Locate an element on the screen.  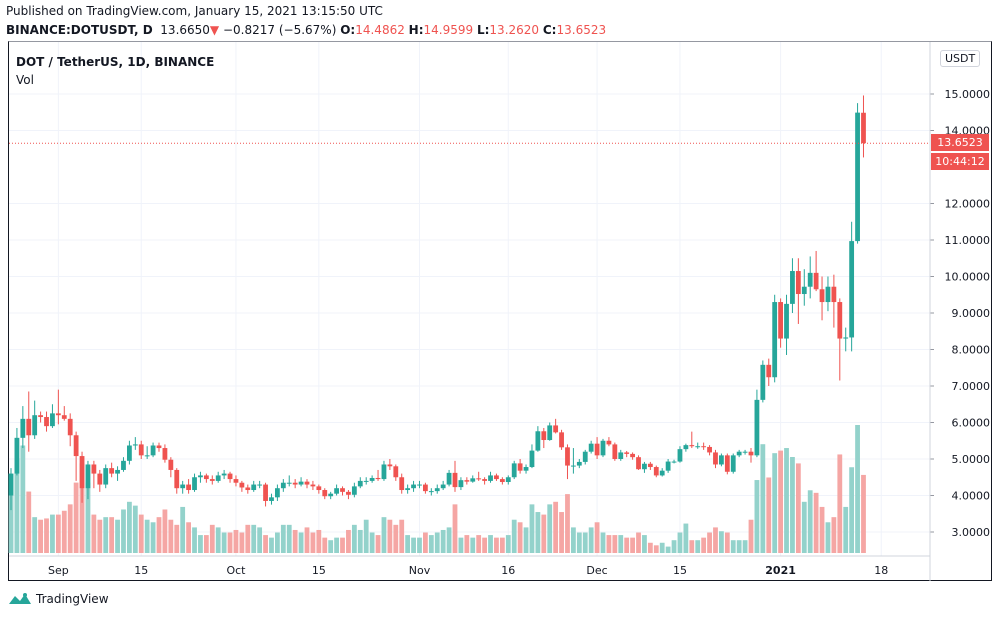
price-tick-label: 4.0000 is located at coordinates (971, 496).